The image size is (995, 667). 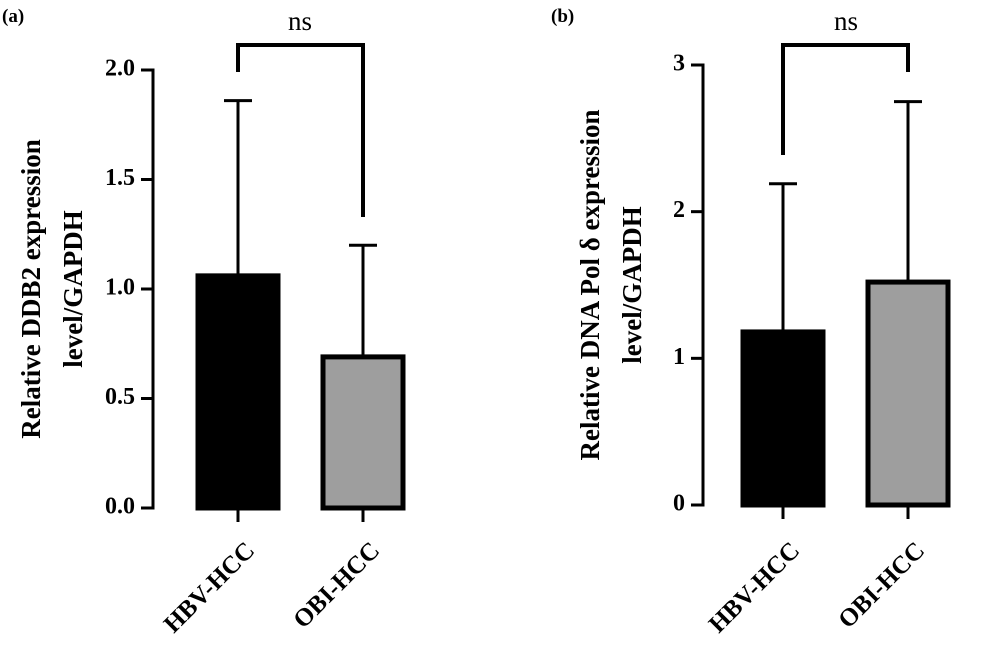 I want to click on y-tick-label: 2, so click(x=679, y=210).